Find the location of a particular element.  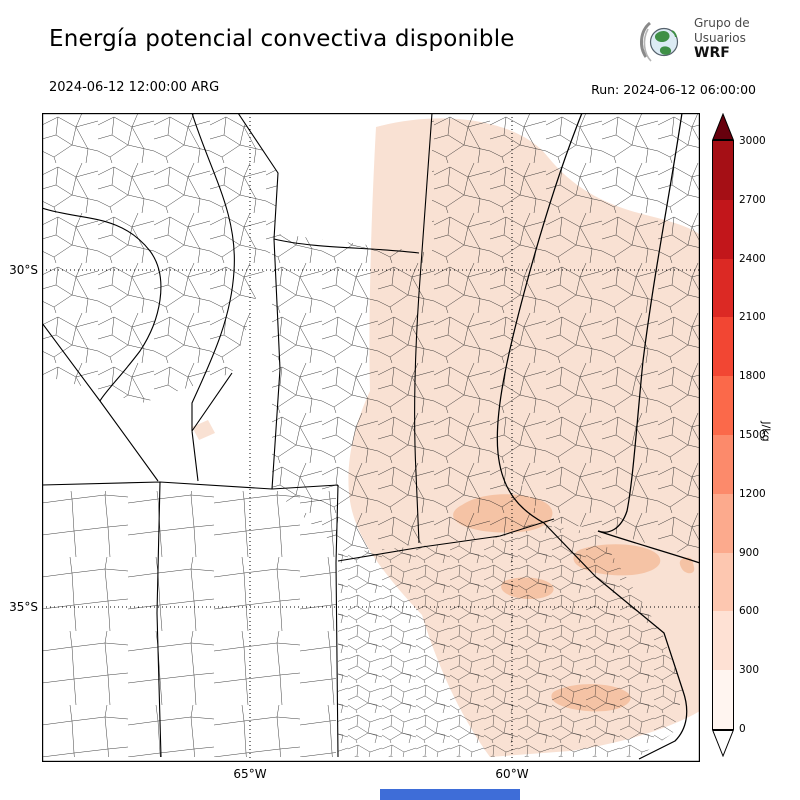

valid-time-label: 2024-06-12 12:00:00 ARG is located at coordinates (134, 87).